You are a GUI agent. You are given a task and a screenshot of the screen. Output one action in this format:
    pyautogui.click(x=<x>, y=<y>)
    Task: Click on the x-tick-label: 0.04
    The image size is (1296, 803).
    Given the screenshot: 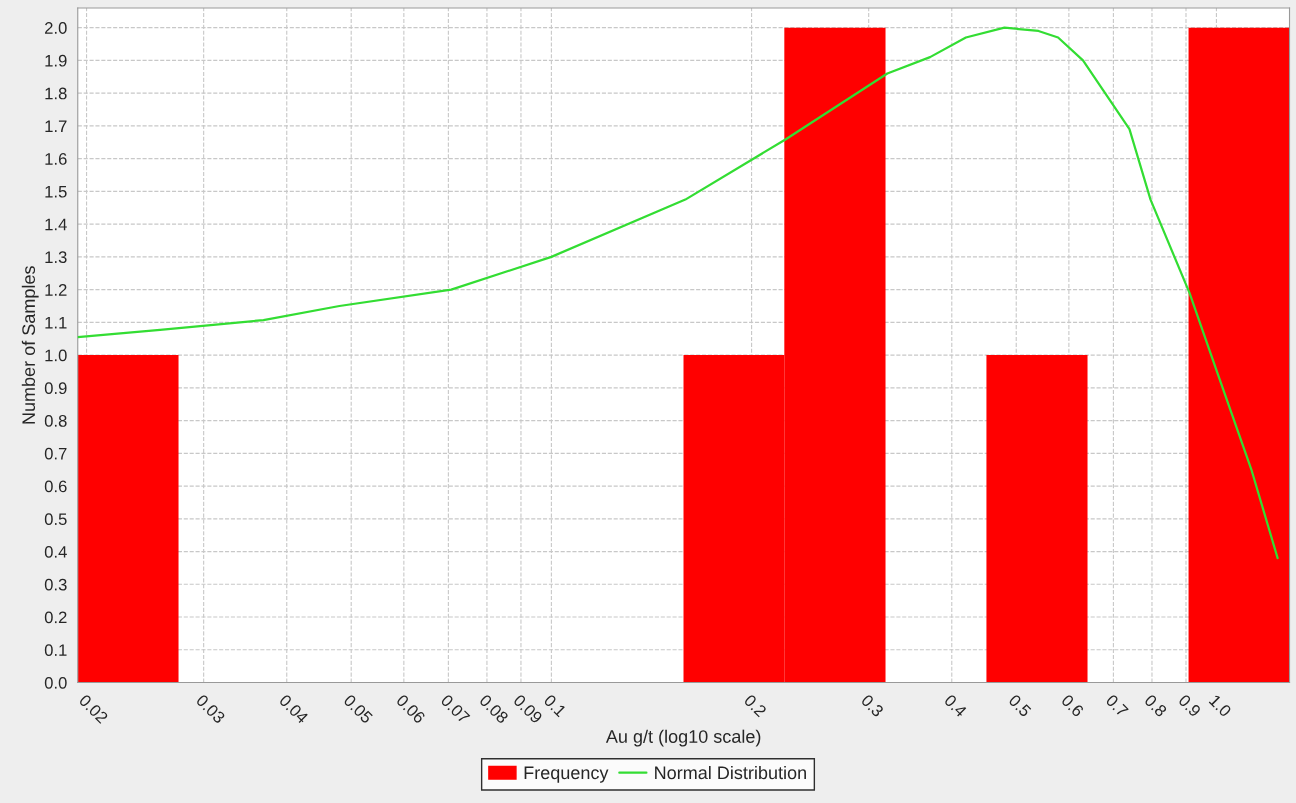 What is the action you would take?
    pyautogui.click(x=294, y=709)
    